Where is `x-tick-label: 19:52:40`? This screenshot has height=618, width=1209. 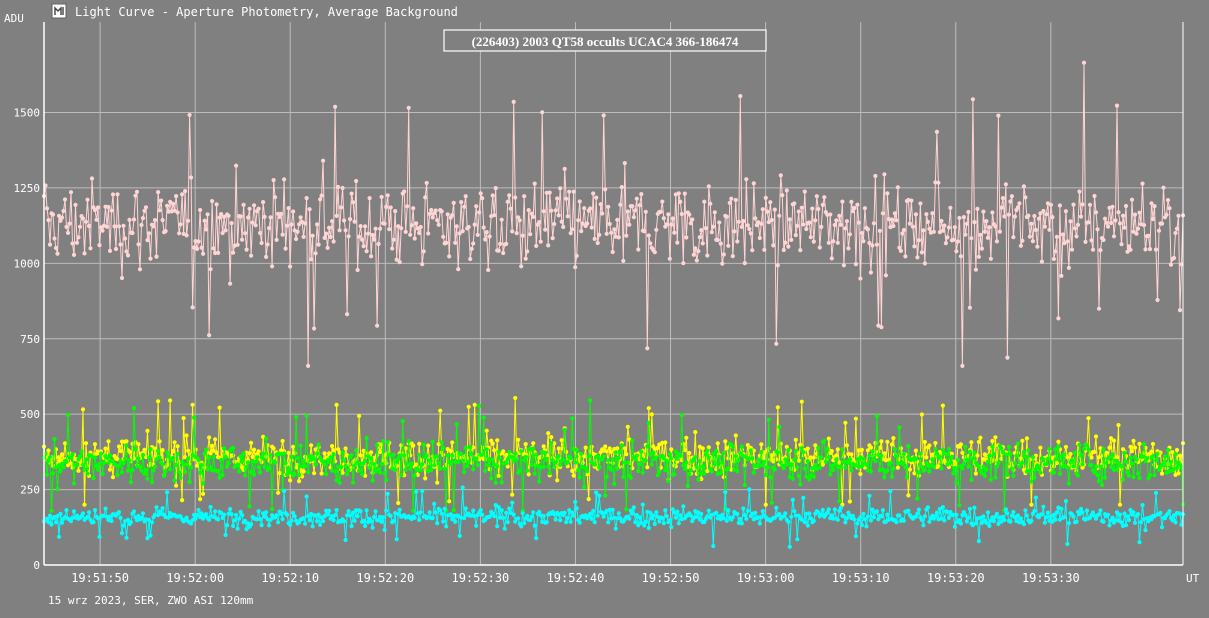 x-tick-label: 19:52:40 is located at coordinates (576, 578).